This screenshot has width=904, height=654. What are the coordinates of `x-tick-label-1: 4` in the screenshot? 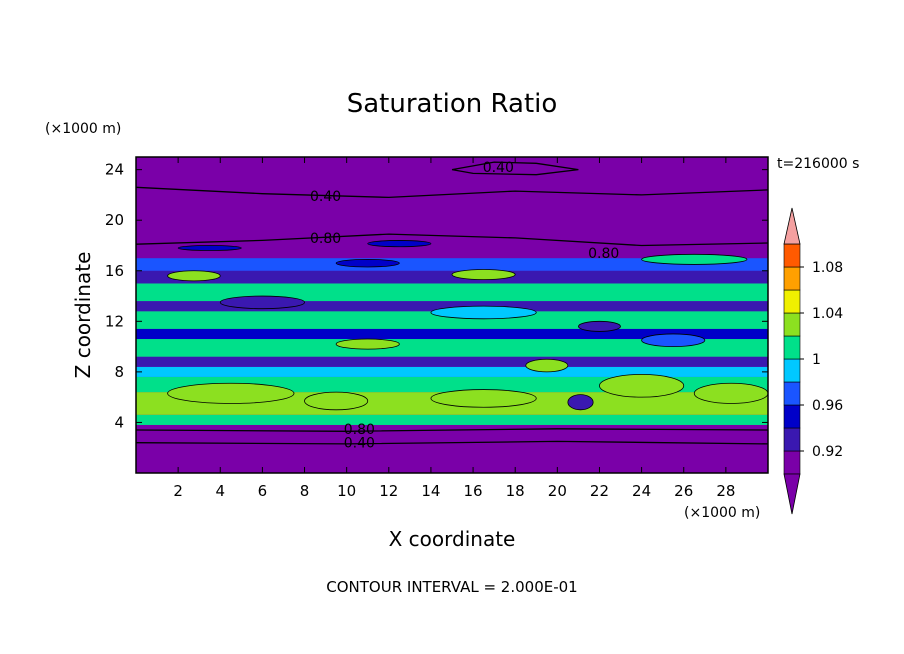 It's located at (220, 491).